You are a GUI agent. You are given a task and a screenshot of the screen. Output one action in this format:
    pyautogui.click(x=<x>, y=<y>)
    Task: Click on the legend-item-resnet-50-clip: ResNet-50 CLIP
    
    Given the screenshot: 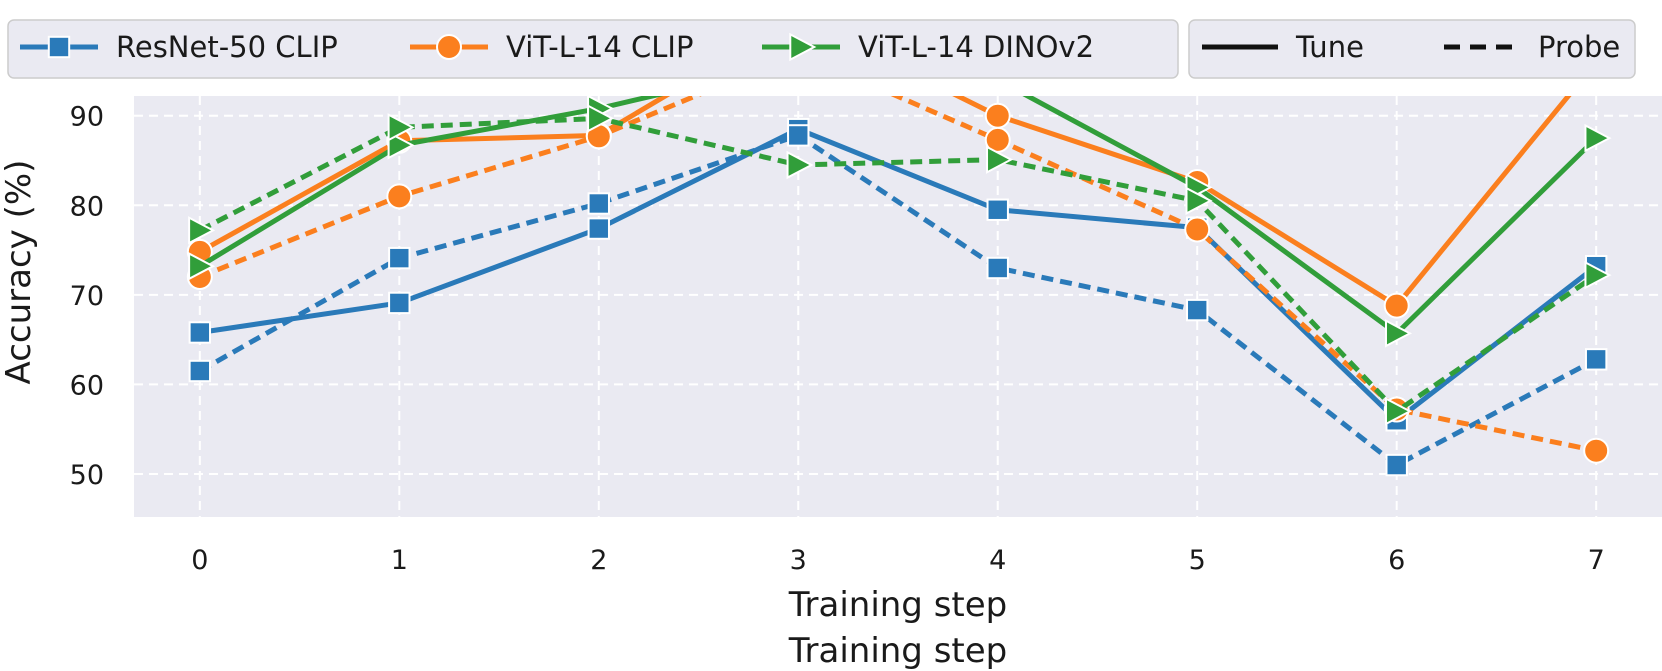 What is the action you would take?
    pyautogui.click(x=179, y=47)
    